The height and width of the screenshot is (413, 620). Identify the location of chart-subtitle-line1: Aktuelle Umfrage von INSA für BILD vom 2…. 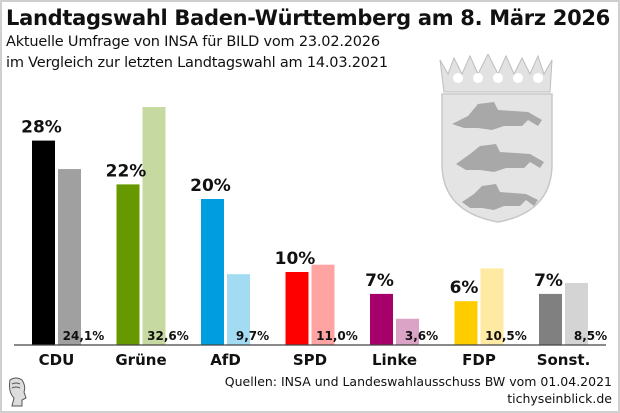
(193, 42).